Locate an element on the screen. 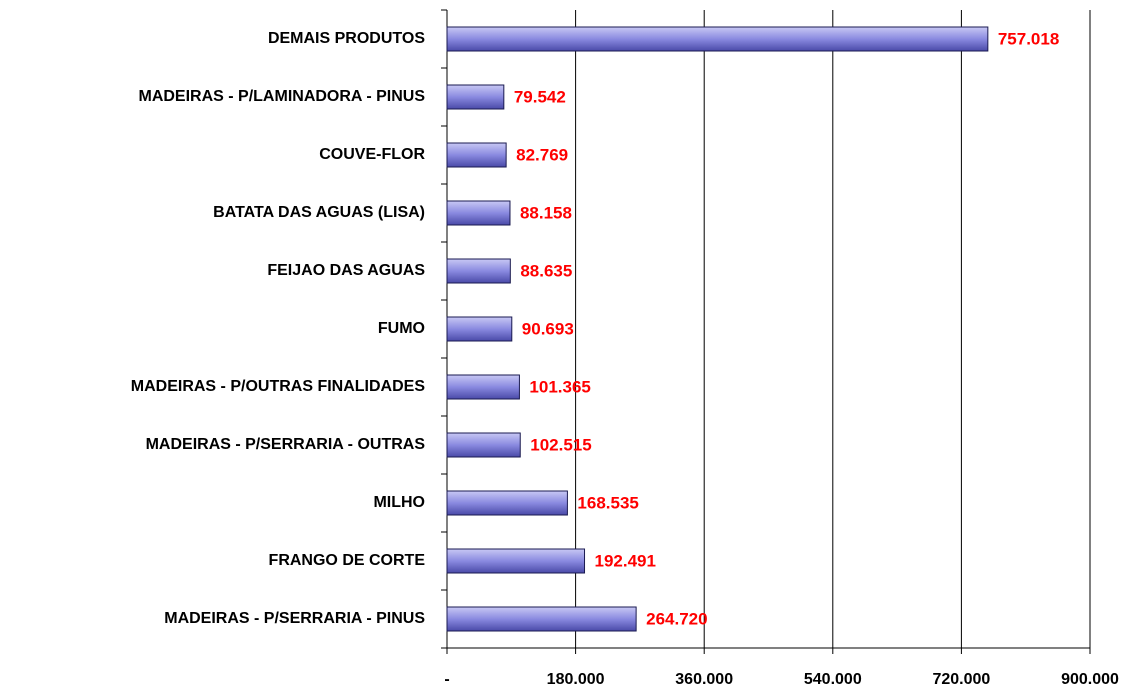  x-tick-label: 720.000 is located at coordinates (961, 679).